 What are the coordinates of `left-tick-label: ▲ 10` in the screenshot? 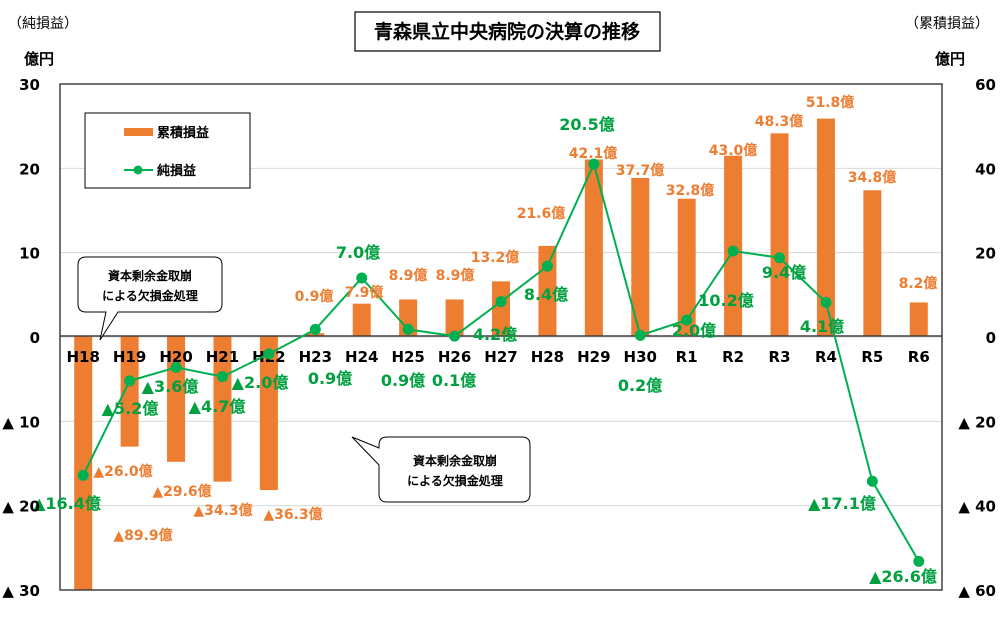 It's located at (21, 422).